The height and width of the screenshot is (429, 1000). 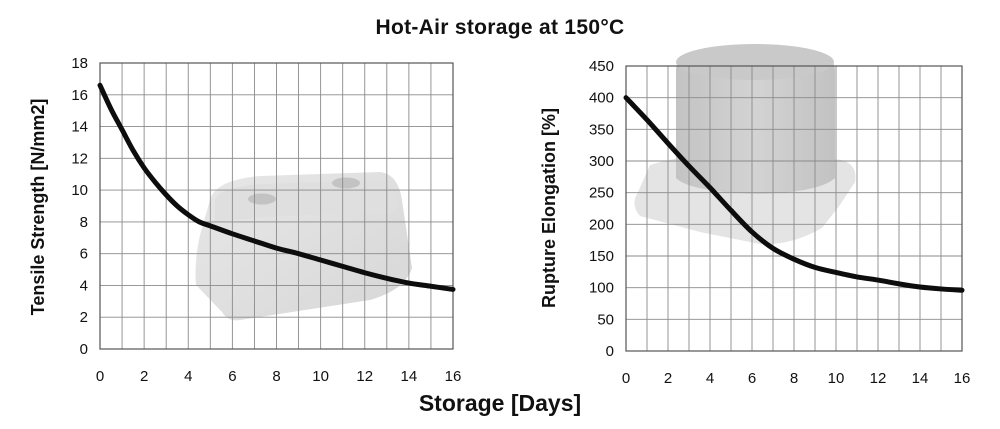 What do you see at coordinates (601, 288) in the screenshot?
I see `y-tick-label: 100` at bounding box center [601, 288].